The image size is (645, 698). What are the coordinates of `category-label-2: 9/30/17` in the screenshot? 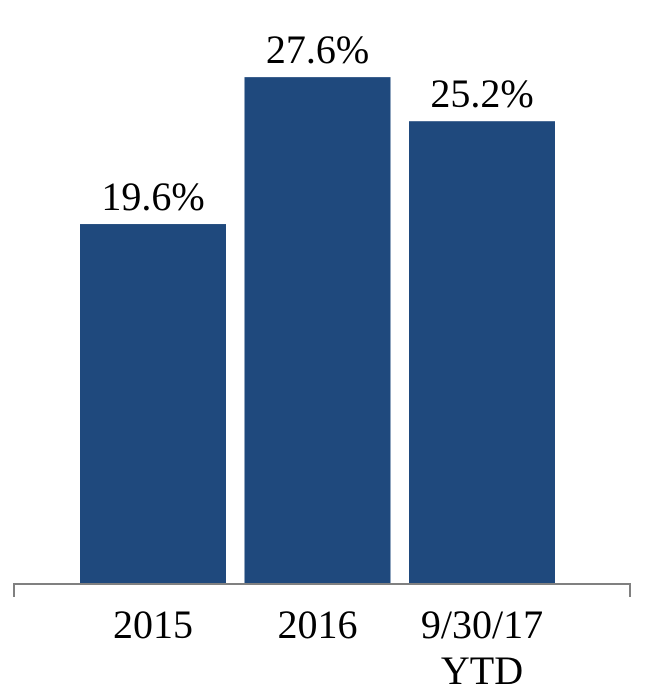 It's located at (482, 624).